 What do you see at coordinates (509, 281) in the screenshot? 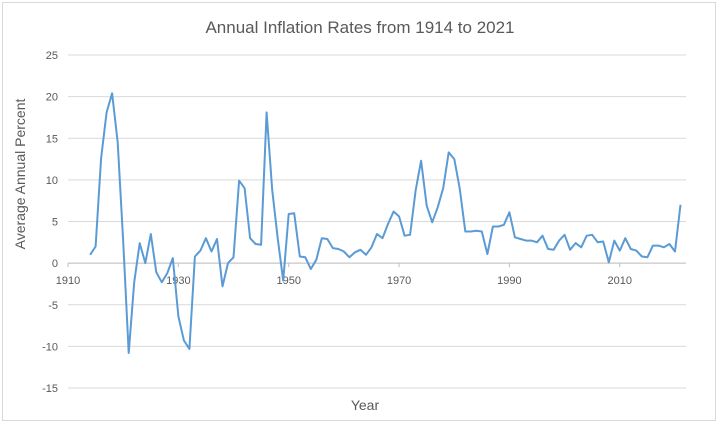
I see `x-tick-label: 1990` at bounding box center [509, 281].